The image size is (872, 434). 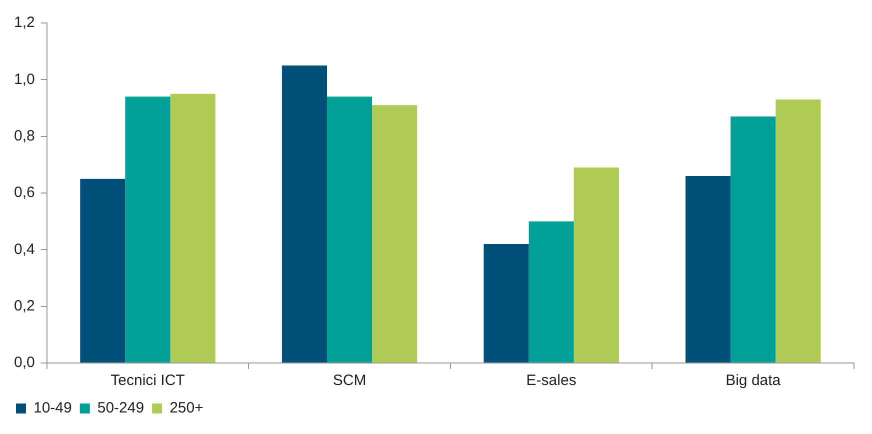 What do you see at coordinates (147, 381) in the screenshot?
I see `x-tick-label: Tecnici ICT` at bounding box center [147, 381].